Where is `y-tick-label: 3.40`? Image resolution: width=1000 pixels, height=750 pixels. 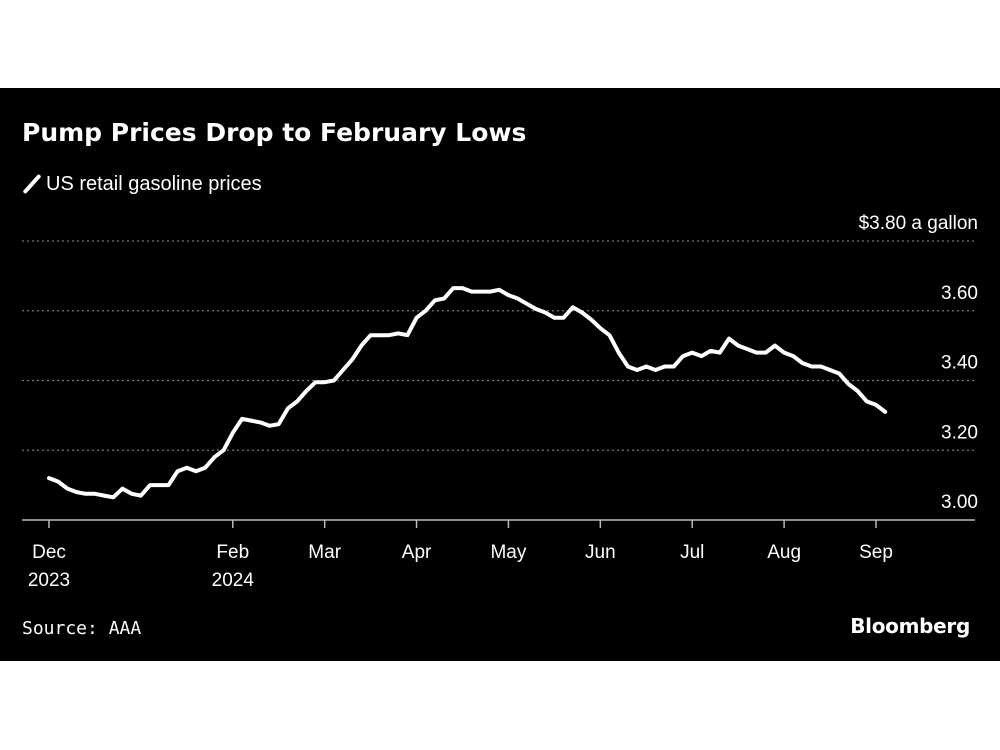 y-tick-label: 3.40 is located at coordinates (959, 363).